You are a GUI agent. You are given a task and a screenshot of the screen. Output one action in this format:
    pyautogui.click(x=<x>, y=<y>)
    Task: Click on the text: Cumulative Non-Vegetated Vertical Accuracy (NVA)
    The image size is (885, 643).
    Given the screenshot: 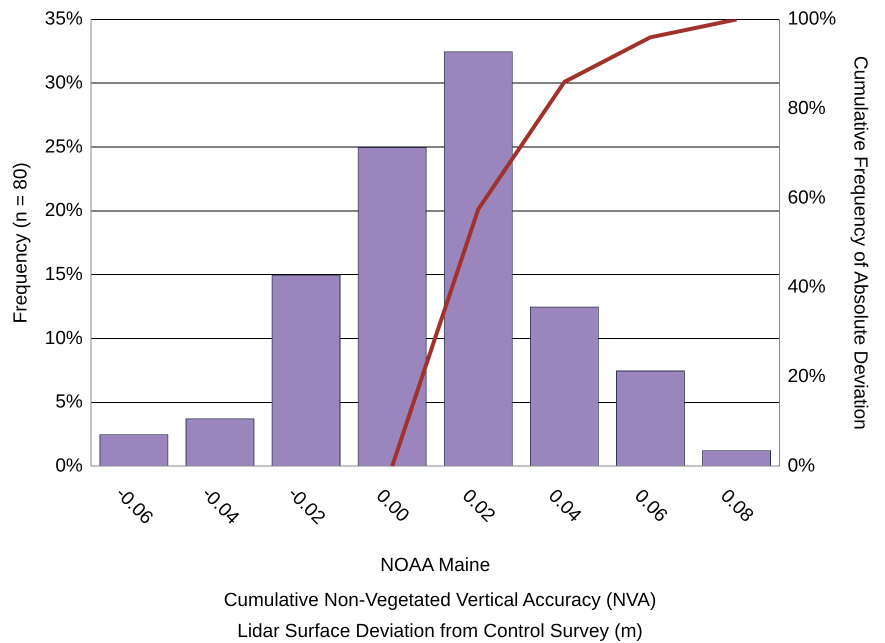 What is the action you would take?
    pyautogui.click(x=440, y=600)
    